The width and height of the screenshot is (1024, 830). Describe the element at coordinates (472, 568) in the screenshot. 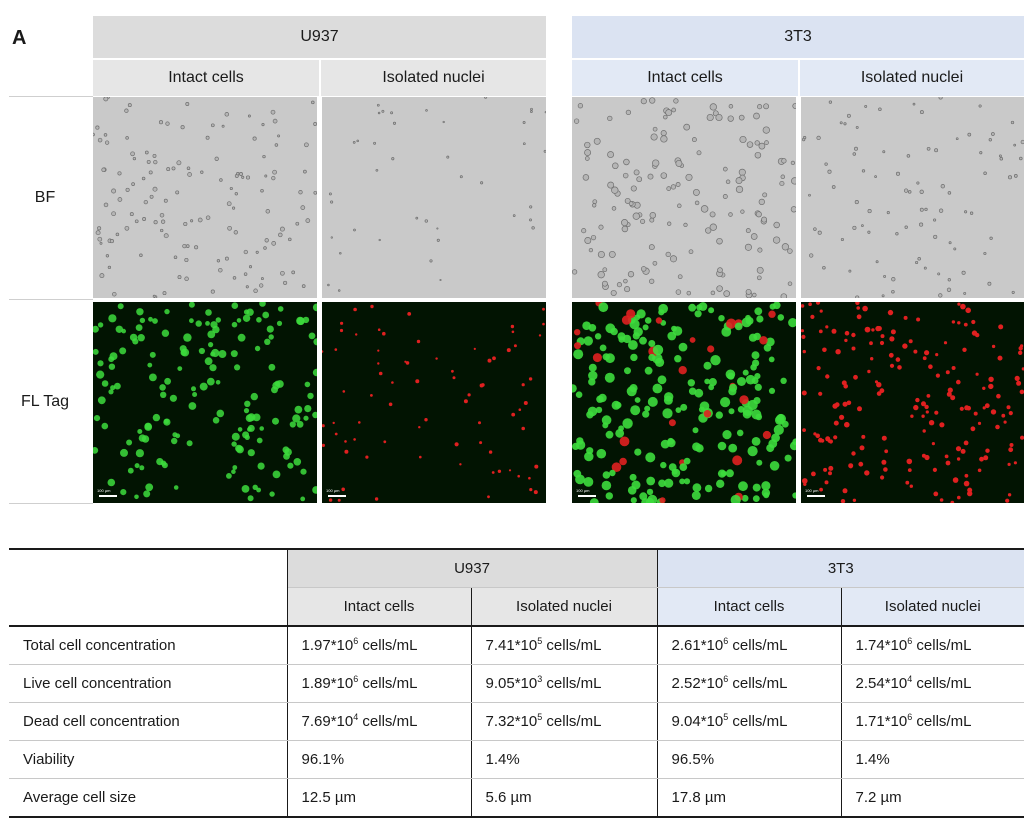

I see `table-group-u937: U937` at that location.